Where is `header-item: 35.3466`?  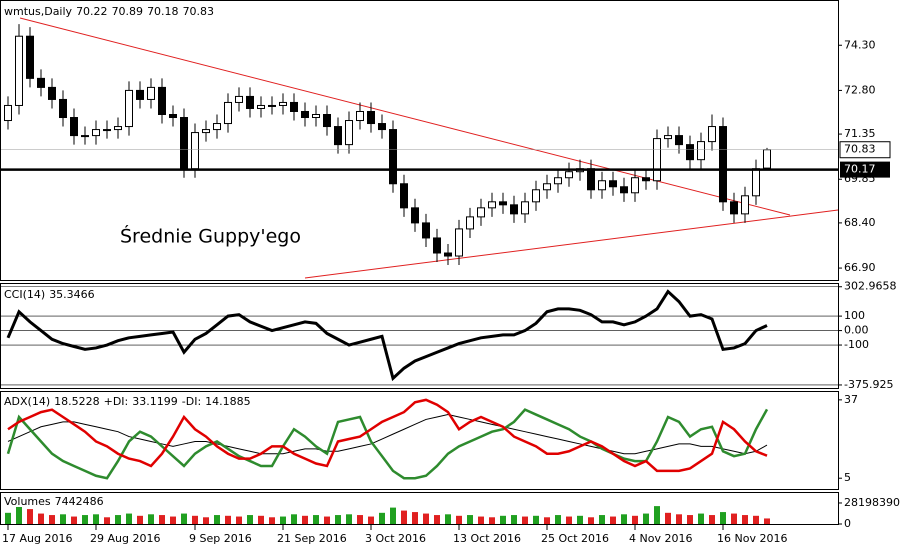
header-item: 35.3466 is located at coordinates (72, 294).